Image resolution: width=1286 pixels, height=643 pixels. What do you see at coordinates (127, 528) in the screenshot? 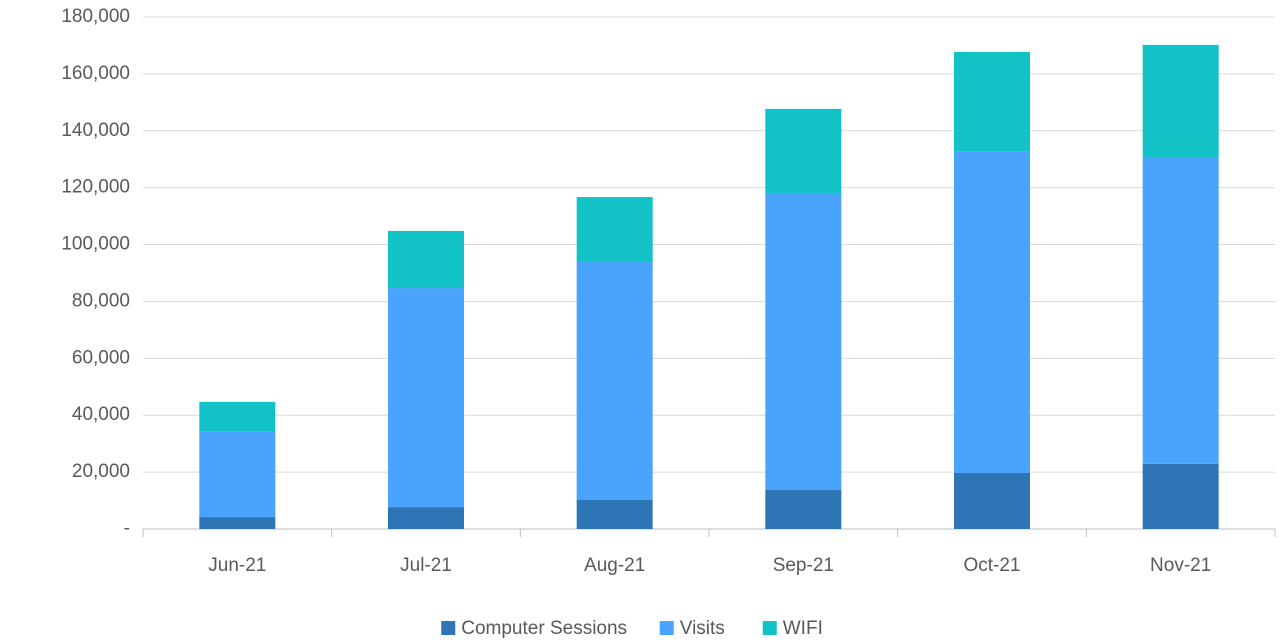
I see `y-tick-label: -` at bounding box center [127, 528].